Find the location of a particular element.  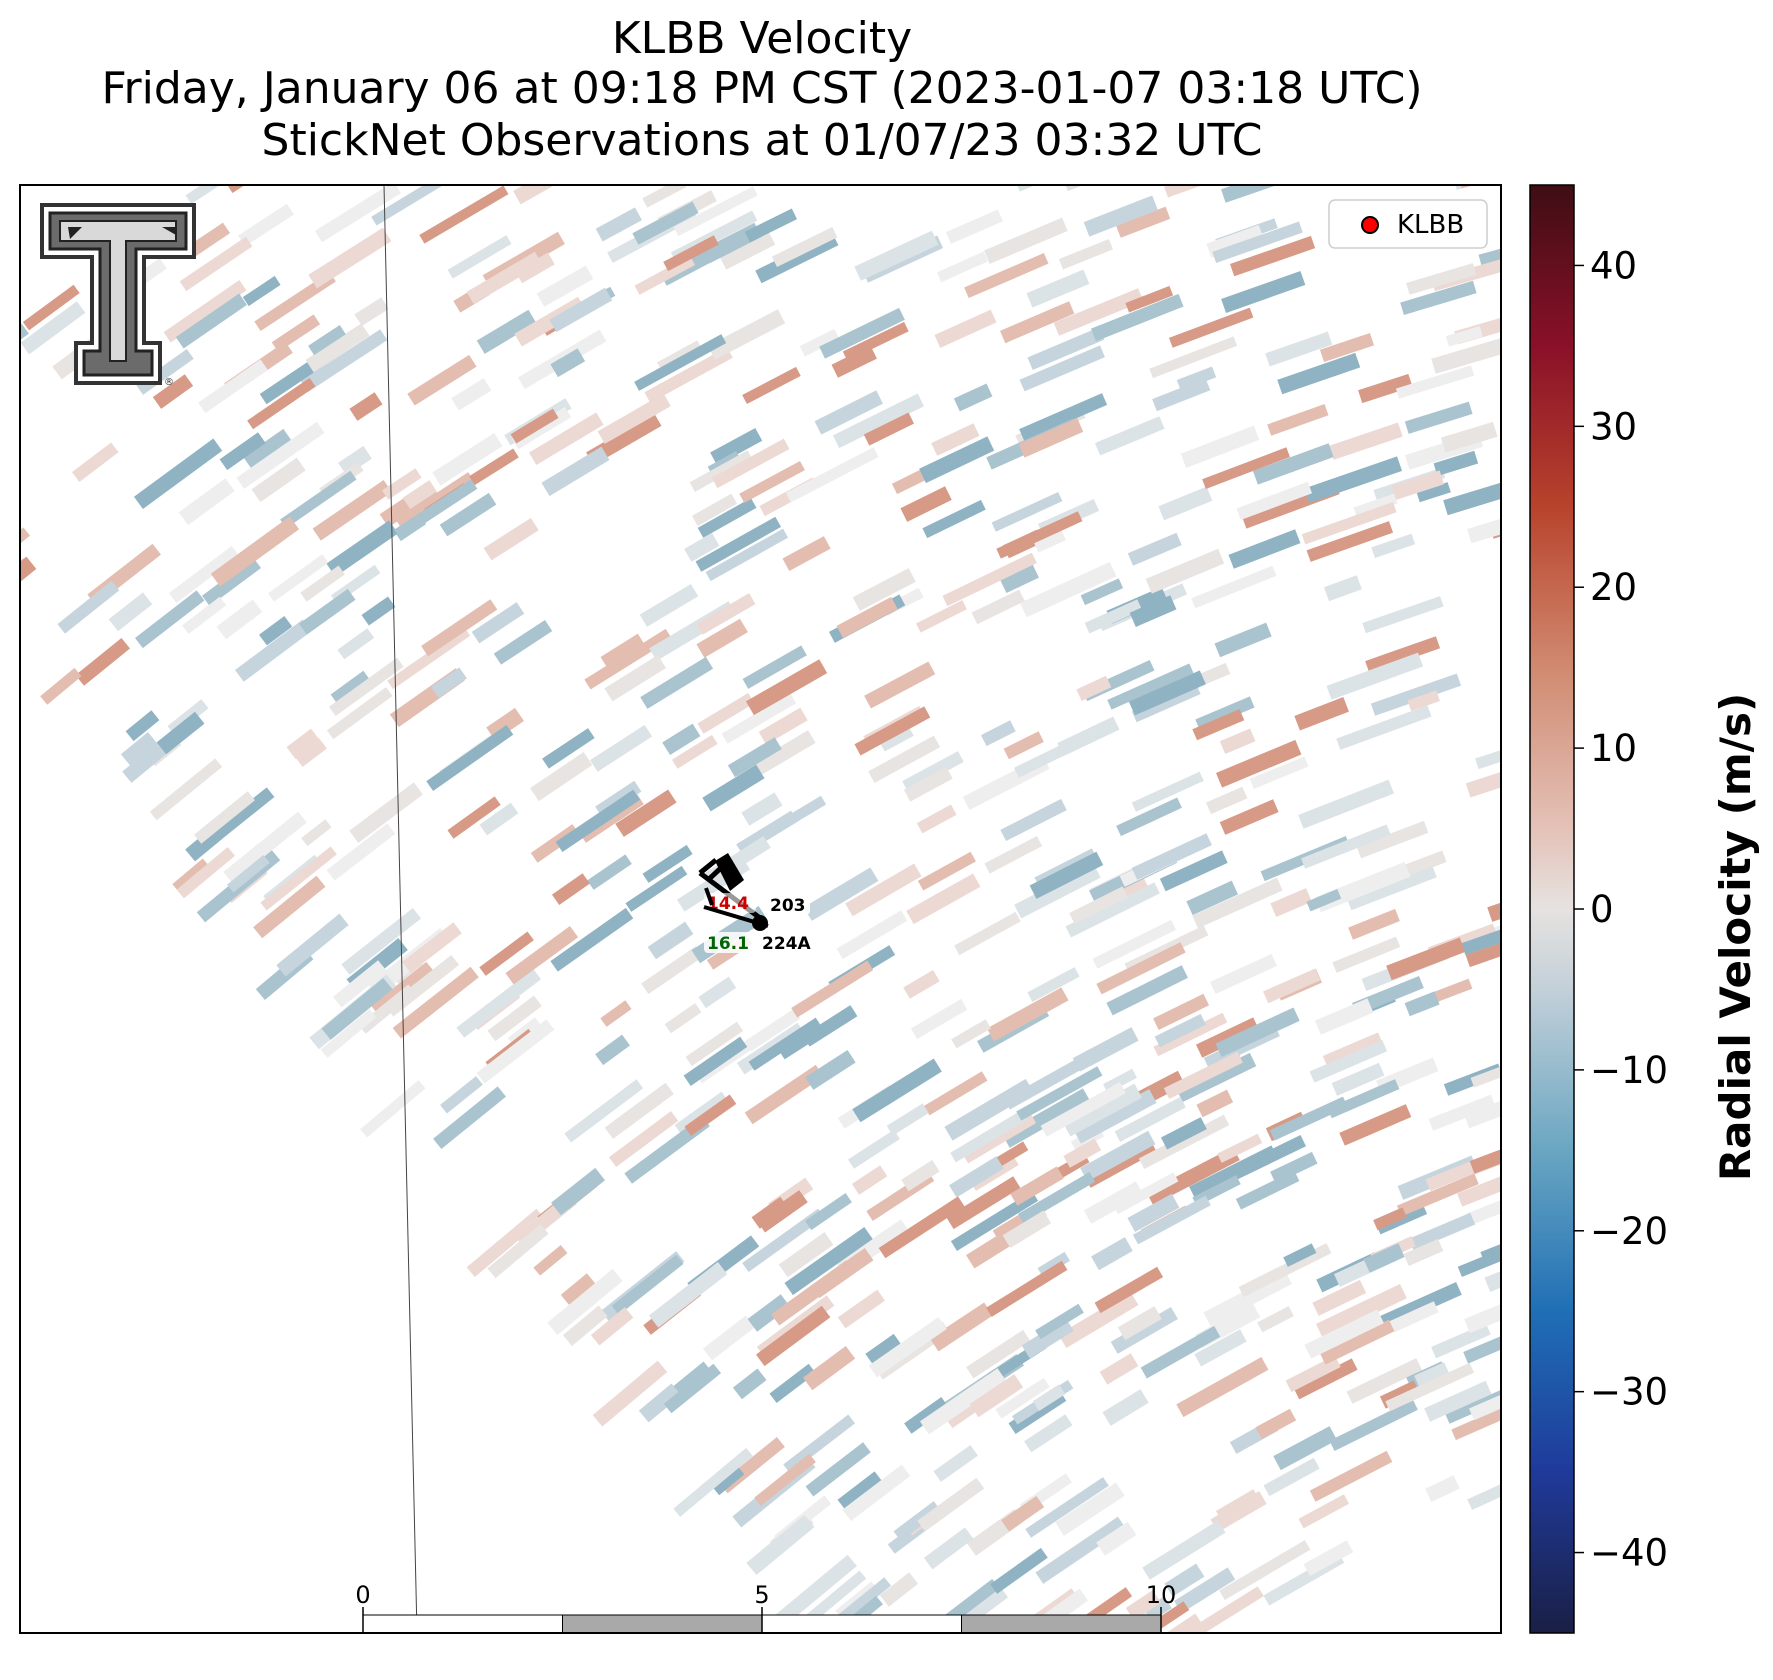

colorbar-label: Radial Velocity (m/s) is located at coordinates (1735, 937).